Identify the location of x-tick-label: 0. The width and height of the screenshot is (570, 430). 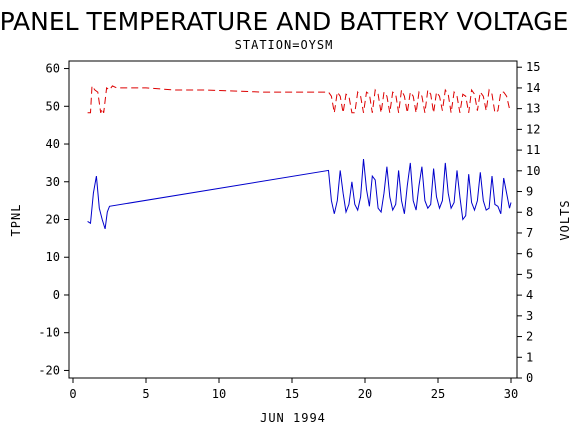
(72, 394).